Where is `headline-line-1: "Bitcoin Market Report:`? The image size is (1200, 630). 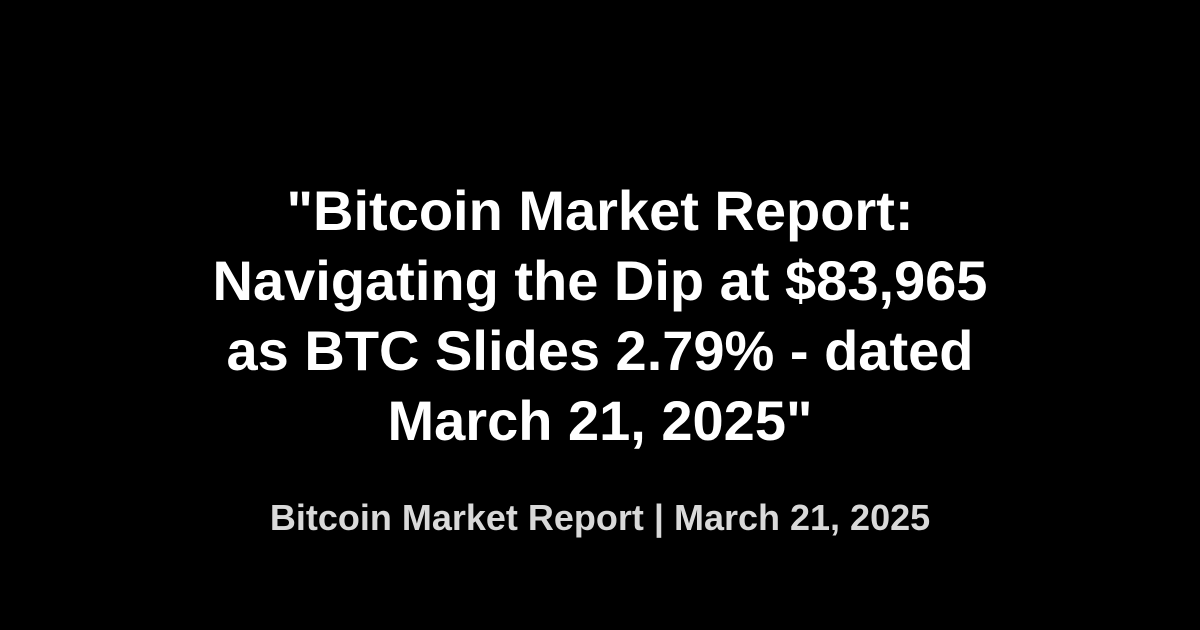 headline-line-1: "Bitcoin Market Report: is located at coordinates (600, 210).